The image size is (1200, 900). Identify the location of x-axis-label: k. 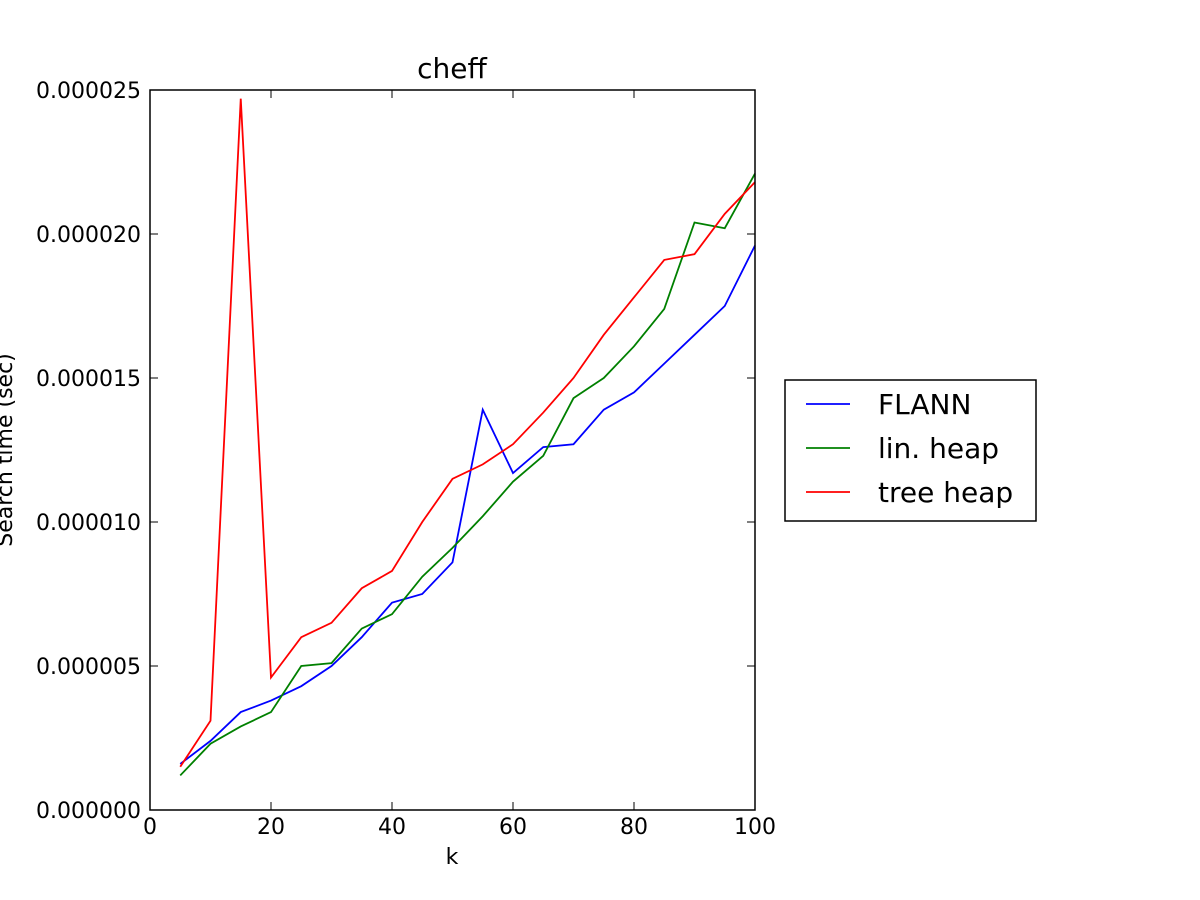
(452, 857).